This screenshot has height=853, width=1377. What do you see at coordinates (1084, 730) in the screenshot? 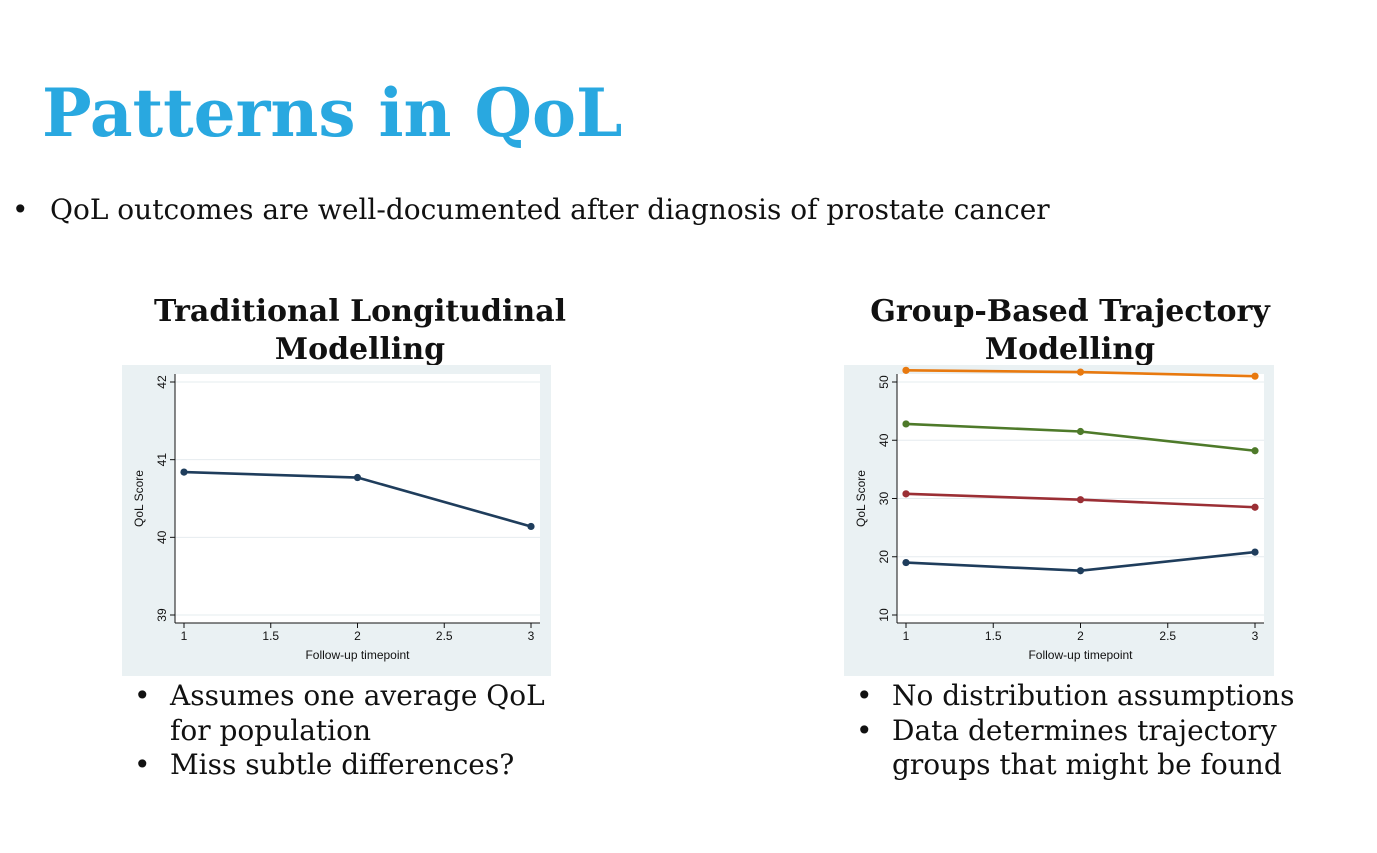
I see `right-bullet-2-line1: Data determines trajectory` at bounding box center [1084, 730].